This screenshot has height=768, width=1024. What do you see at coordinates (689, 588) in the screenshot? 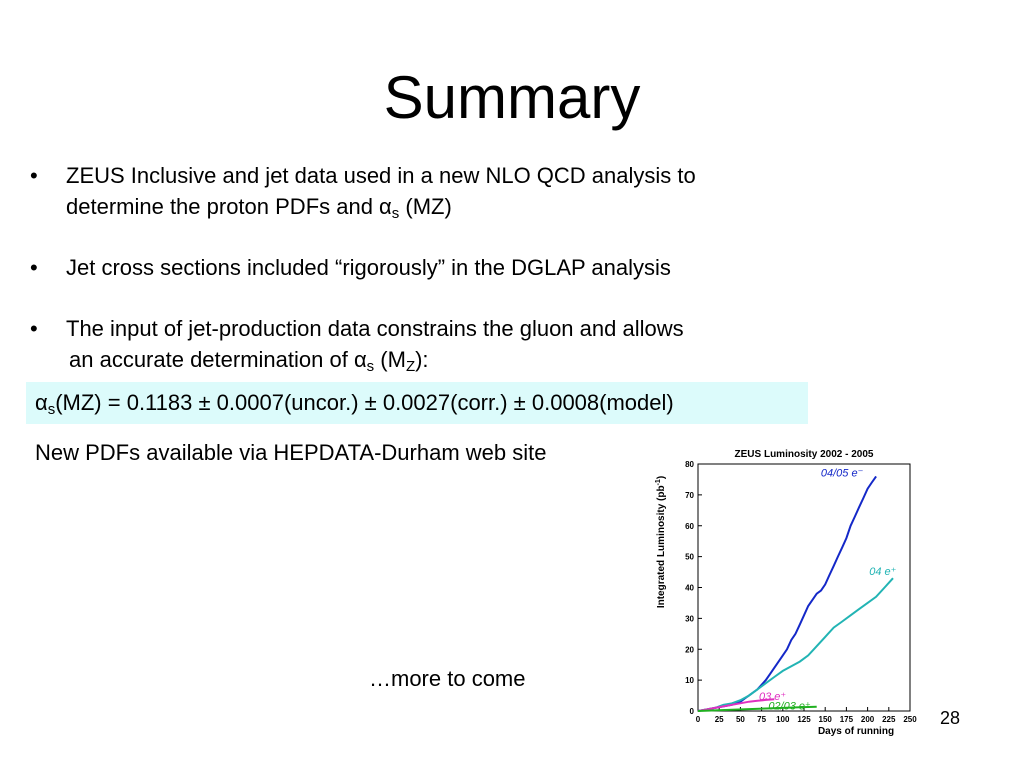
I see `y-tick-label: 40` at bounding box center [689, 588].